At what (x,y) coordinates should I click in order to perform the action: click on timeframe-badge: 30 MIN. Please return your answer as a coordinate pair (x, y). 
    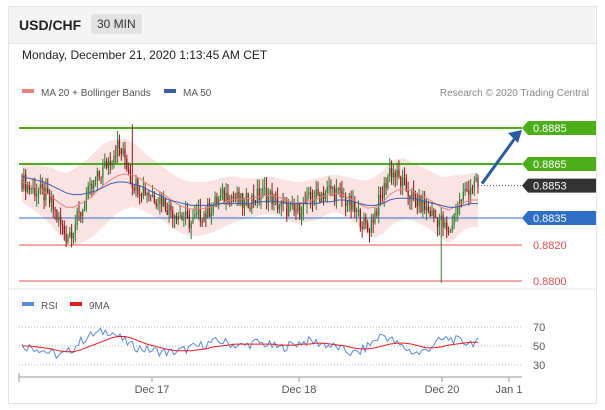
    Looking at the image, I should click on (116, 24).